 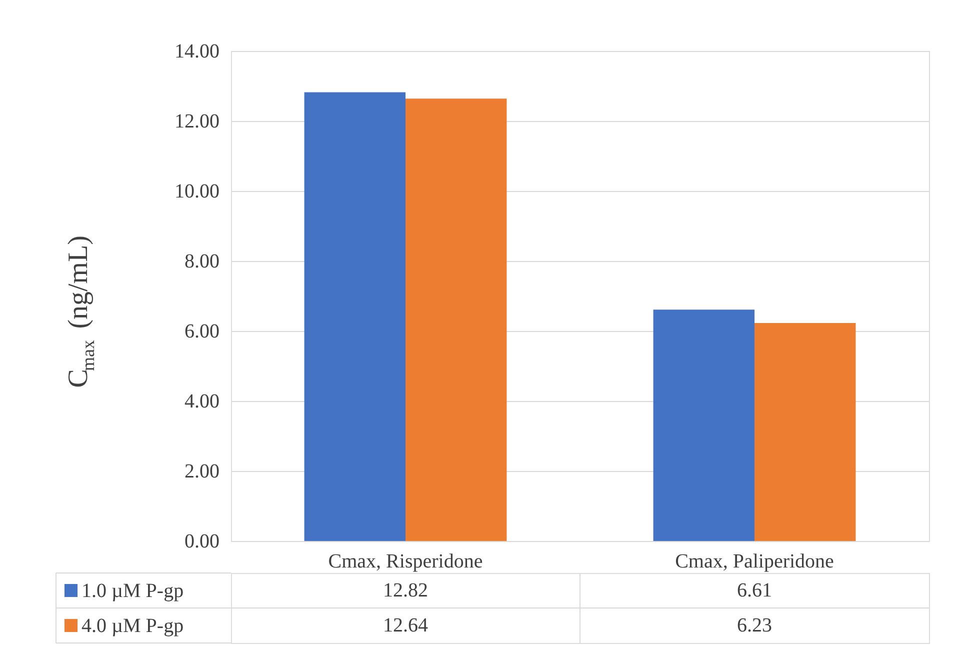 What do you see at coordinates (197, 51) in the screenshot?
I see `y-tick-label: 14.00` at bounding box center [197, 51].